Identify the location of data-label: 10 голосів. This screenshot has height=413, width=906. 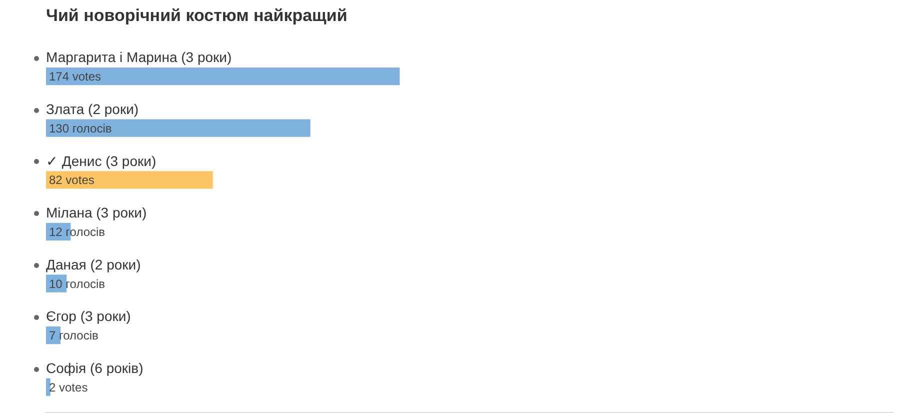
(77, 283).